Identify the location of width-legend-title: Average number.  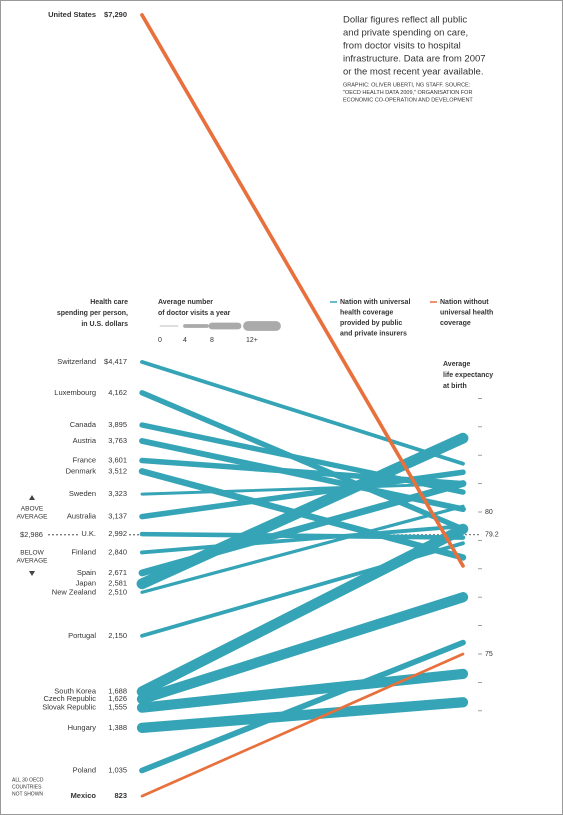
(185, 302).